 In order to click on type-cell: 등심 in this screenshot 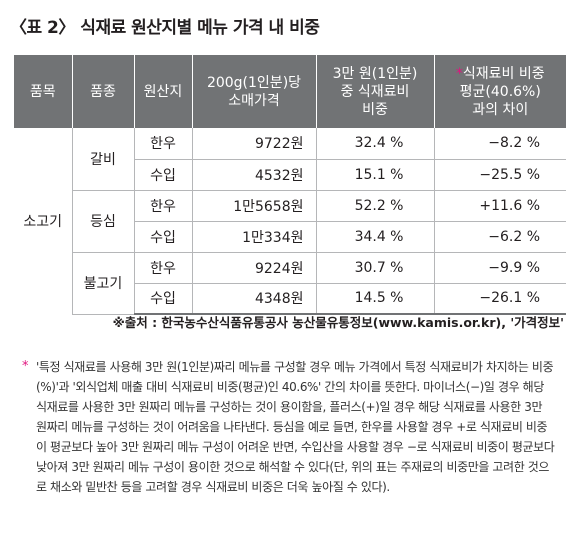, I will do `click(102, 221)`.